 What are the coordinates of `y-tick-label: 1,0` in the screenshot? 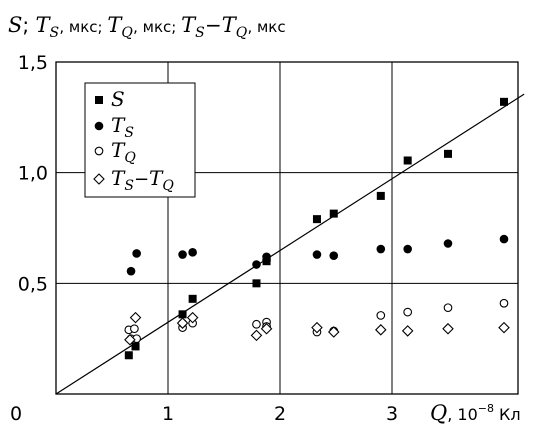 It's located at (33, 174).